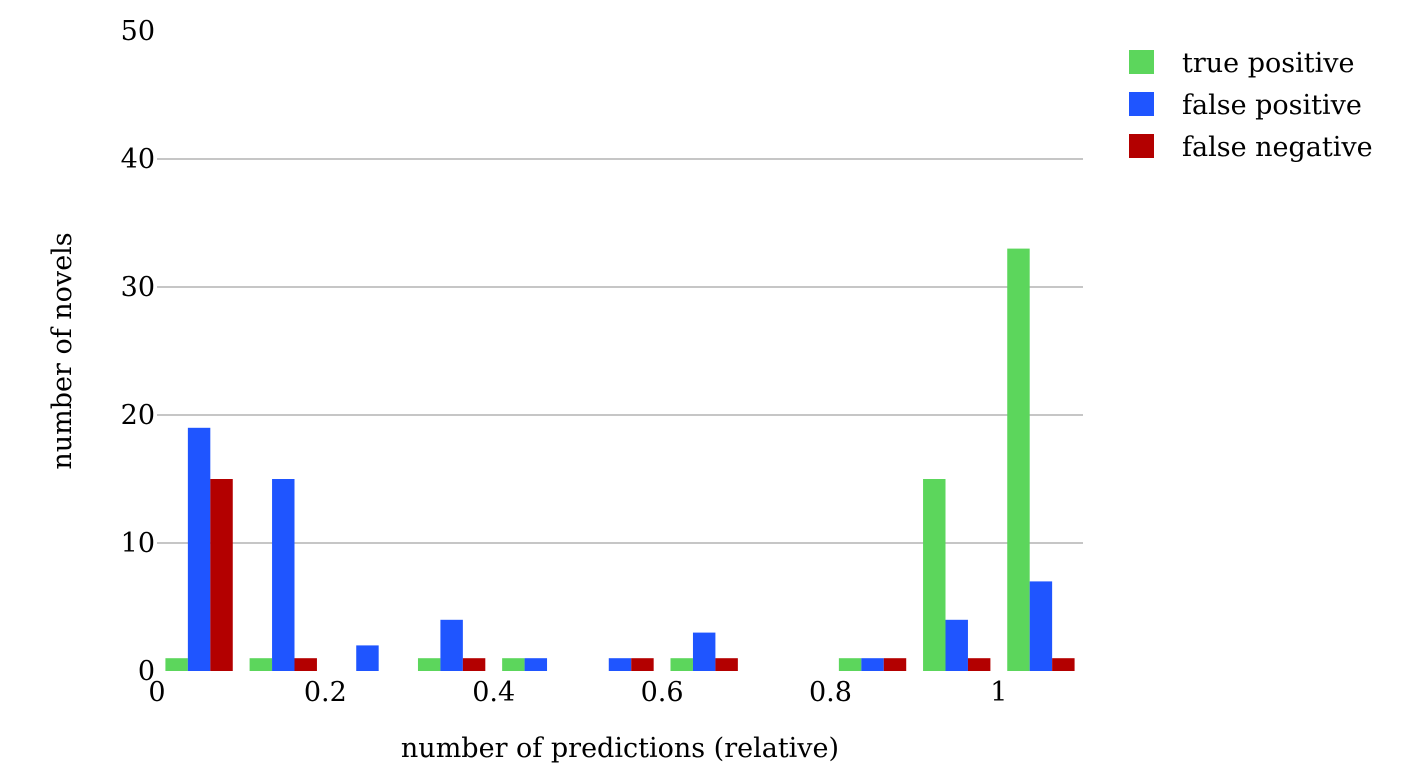 This screenshot has height=782, width=1411. What do you see at coordinates (493, 692) in the screenshot?
I see `x-tick-label: 0.4` at bounding box center [493, 692].